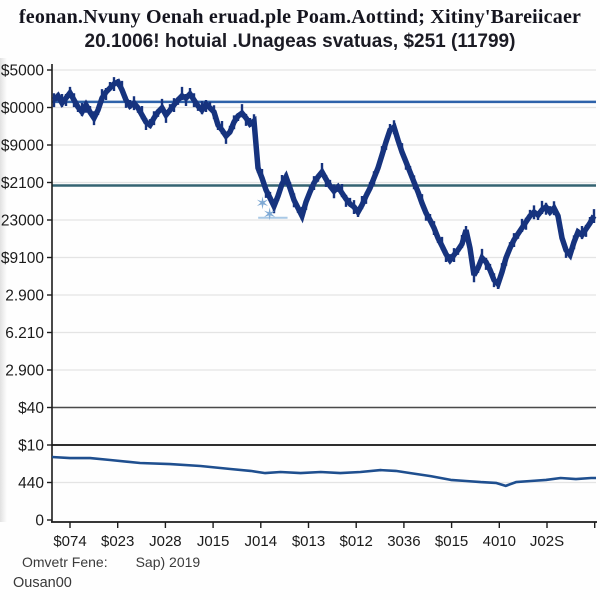 This screenshot has height=600, width=600. I want to click on footer-line2: Ousan00, so click(42, 583).